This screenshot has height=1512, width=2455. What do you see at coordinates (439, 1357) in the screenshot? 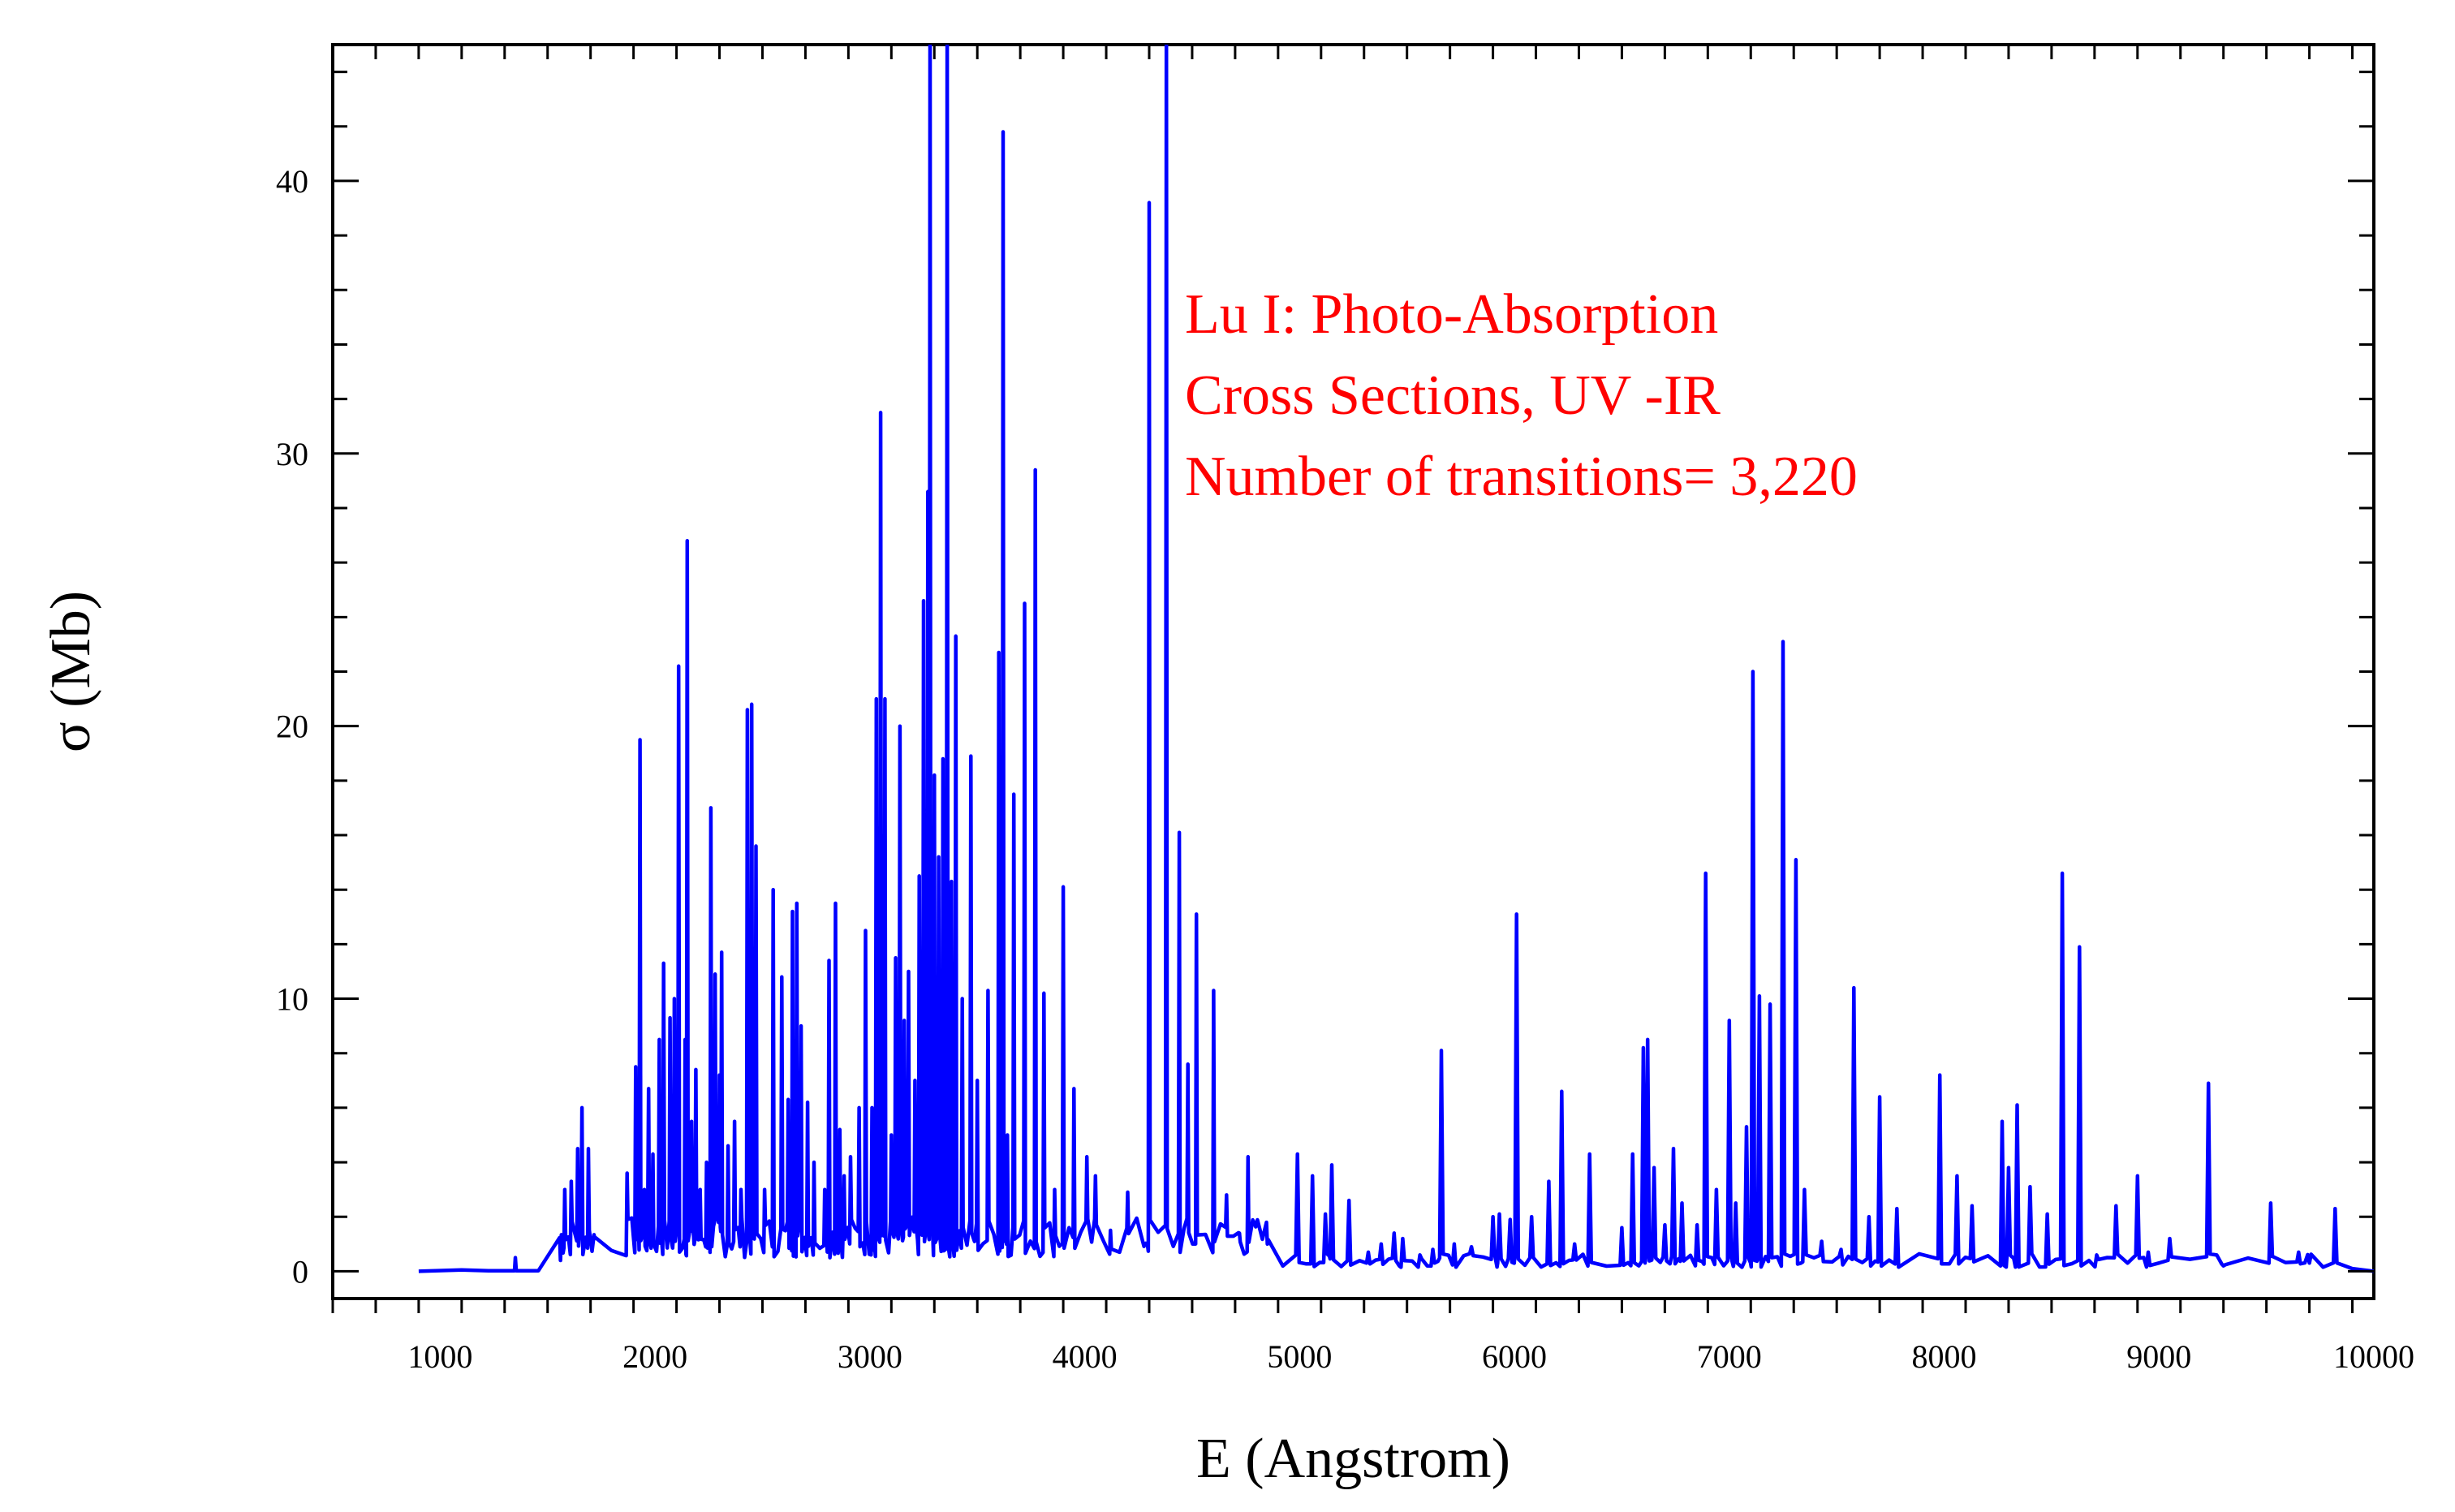
I see `x-tick-label: 1000` at bounding box center [439, 1357].